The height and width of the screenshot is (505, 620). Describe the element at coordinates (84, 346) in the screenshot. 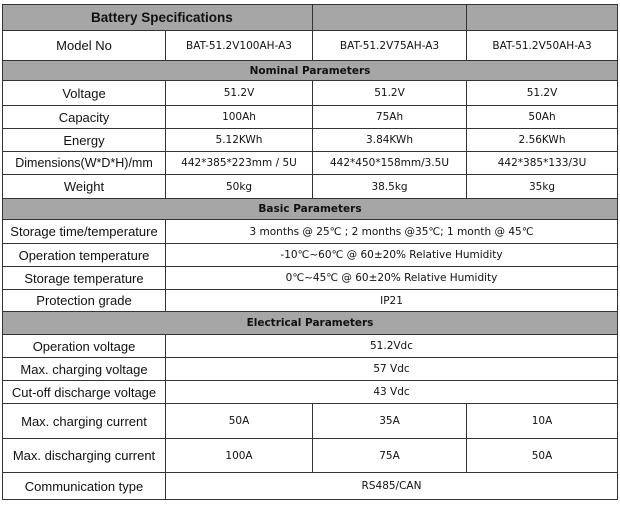

I see `row-label: Operation voltage` at that location.